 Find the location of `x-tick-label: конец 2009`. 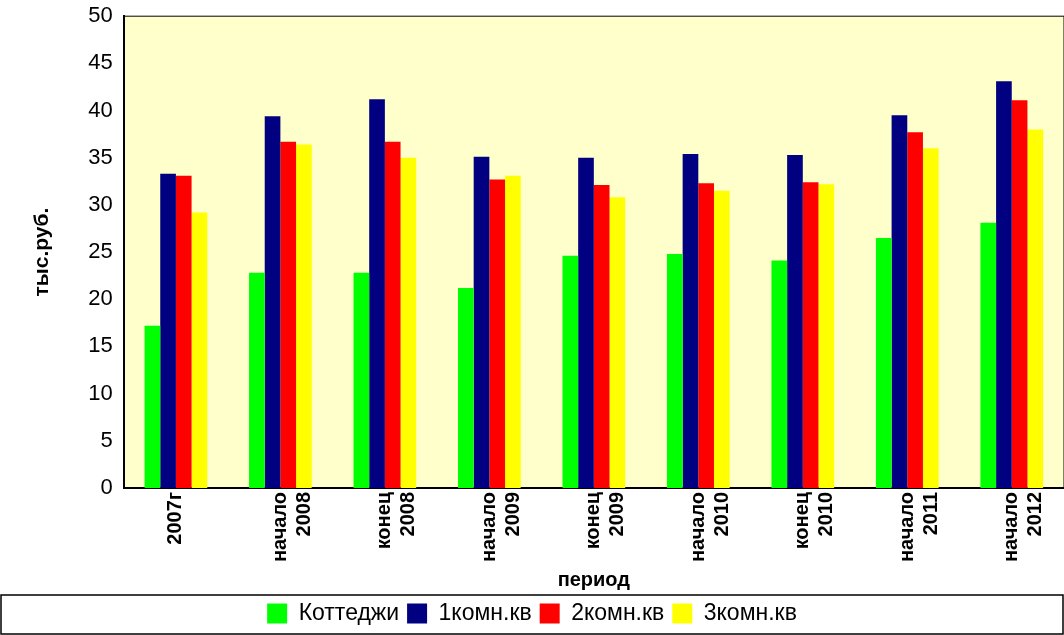

x-tick-label: конец 2009 is located at coordinates (604, 520).